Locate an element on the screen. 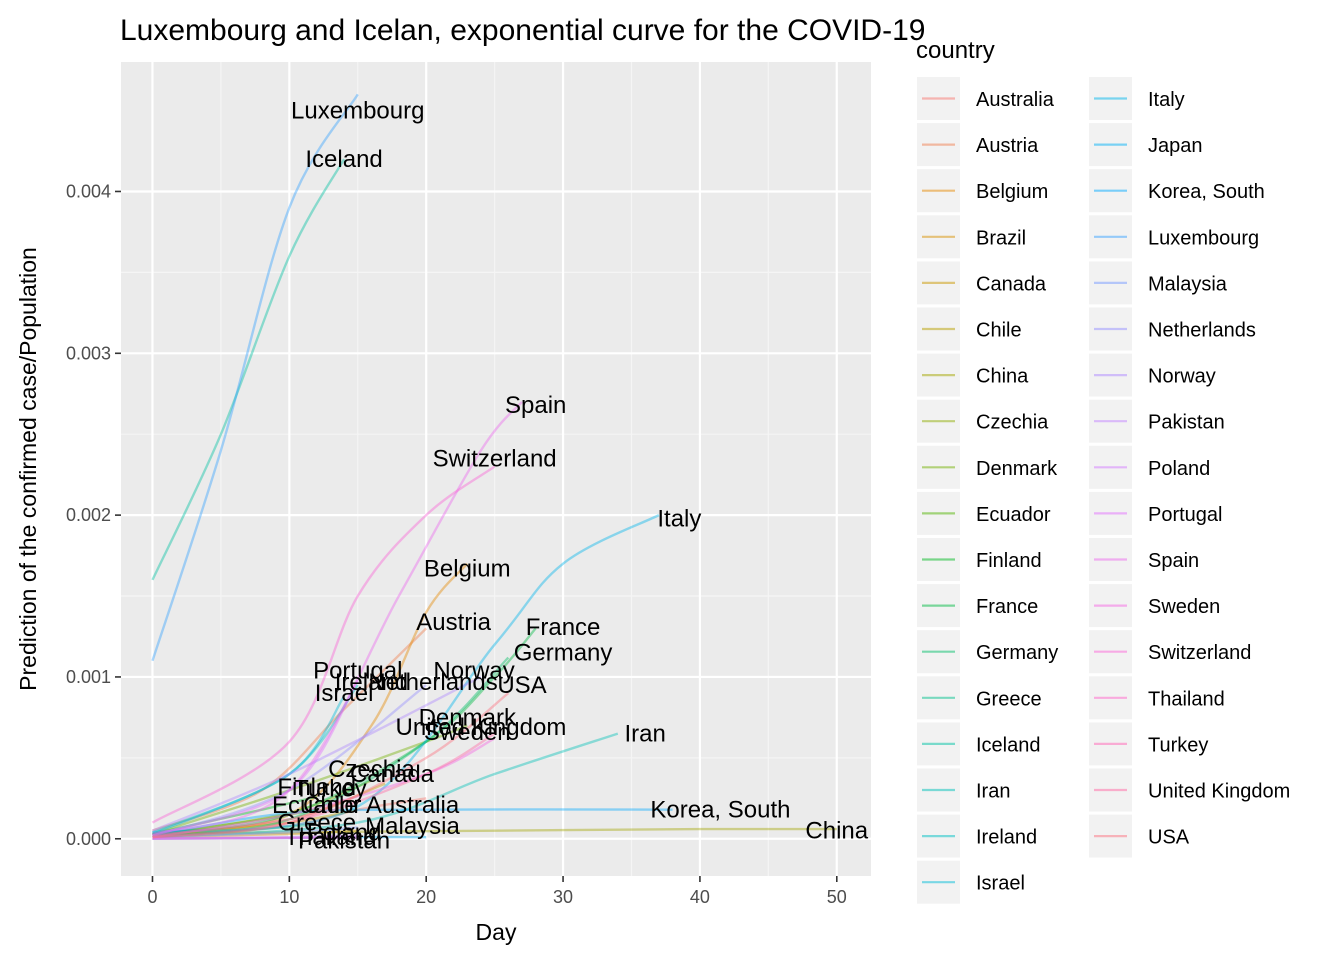  legend-label-usa: USA is located at coordinates (1169, 838).